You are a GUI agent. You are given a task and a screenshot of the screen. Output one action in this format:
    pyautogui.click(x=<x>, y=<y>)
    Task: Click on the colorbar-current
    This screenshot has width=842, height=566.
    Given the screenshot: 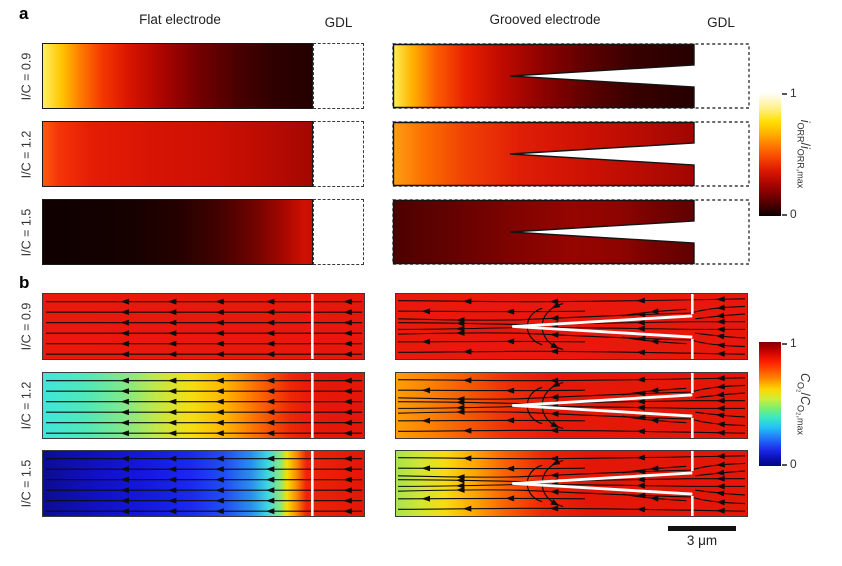 What is the action you would take?
    pyautogui.click(x=770, y=154)
    